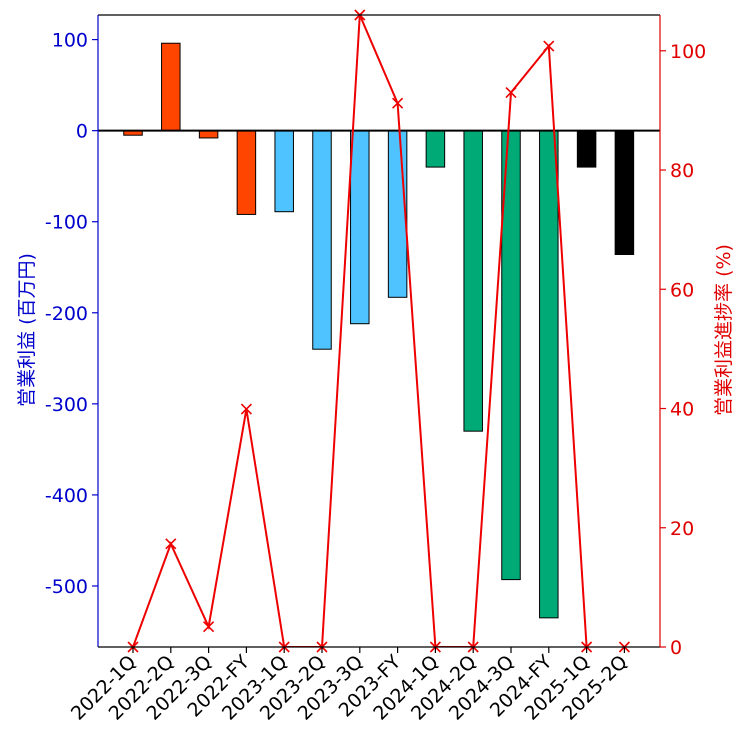 This screenshot has height=750, width=750. I want to click on bar-2024-1Q, so click(435, 149).